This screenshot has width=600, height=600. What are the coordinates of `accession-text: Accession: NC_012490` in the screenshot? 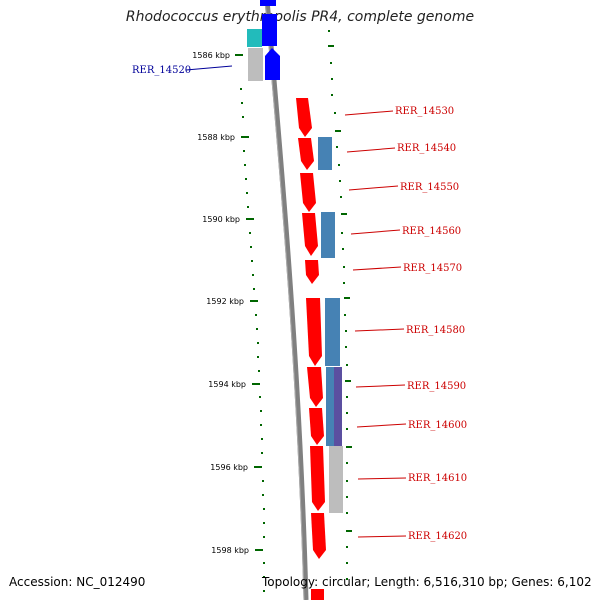 It's located at (77, 582).